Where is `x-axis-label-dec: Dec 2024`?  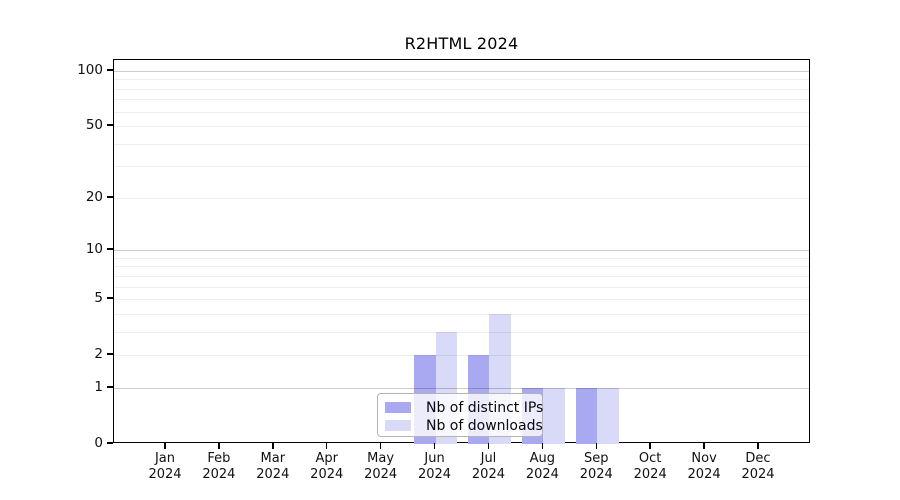 x-axis-label-dec: Dec 2024 is located at coordinates (758, 467).